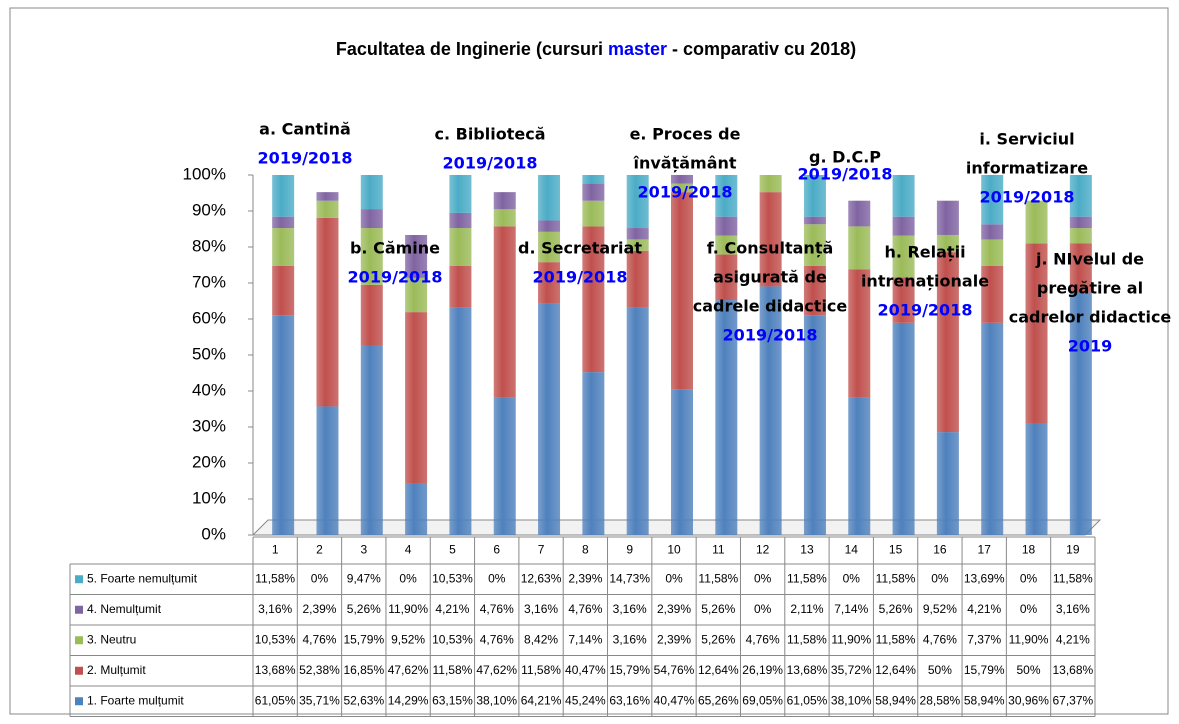 The height and width of the screenshot is (724, 1179). I want to click on x-tick-label: 1, so click(275, 550).